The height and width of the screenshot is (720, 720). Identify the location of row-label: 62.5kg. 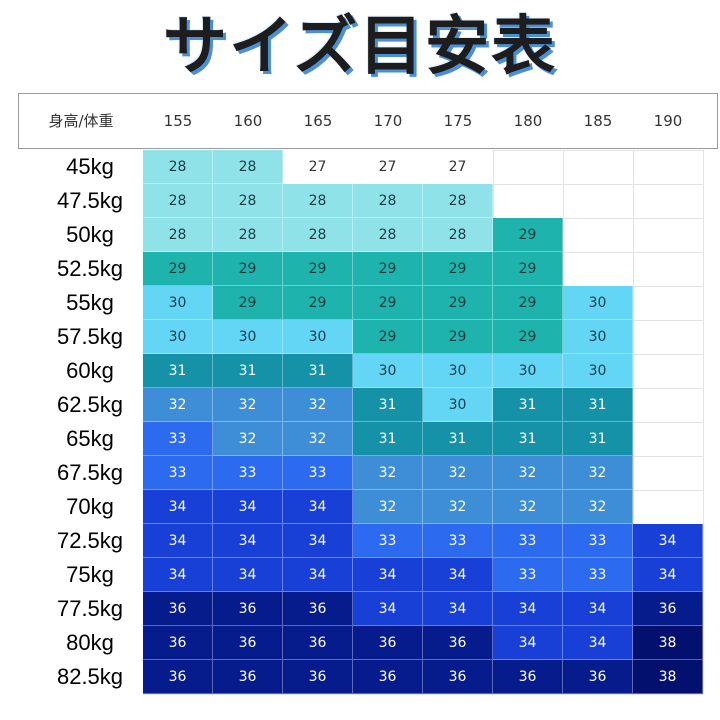
(90, 404).